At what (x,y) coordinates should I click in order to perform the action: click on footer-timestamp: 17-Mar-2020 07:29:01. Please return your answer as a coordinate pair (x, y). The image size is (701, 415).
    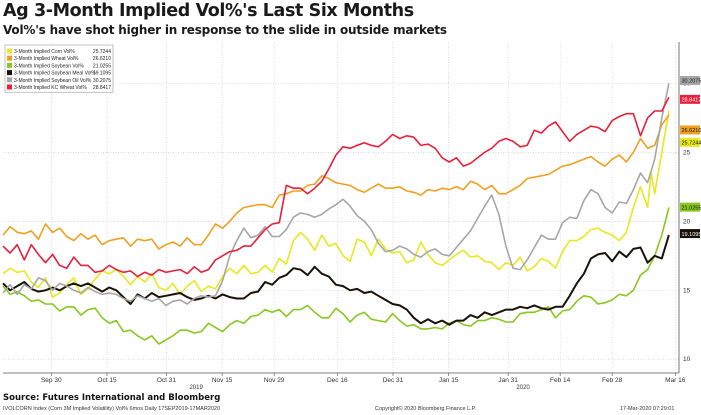
    Looking at the image, I should click on (647, 409).